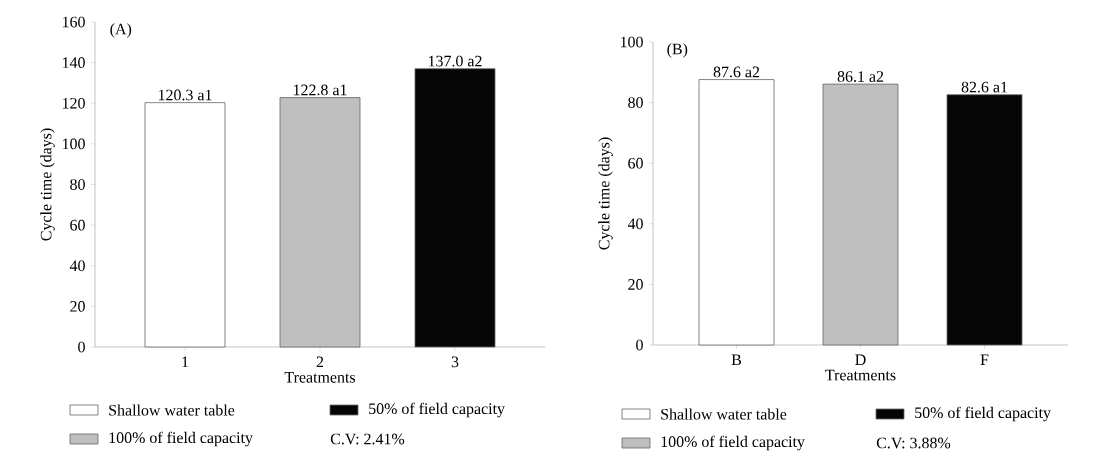 The width and height of the screenshot is (1110, 457). I want to click on data-label: 137.0 a2, so click(455, 61).